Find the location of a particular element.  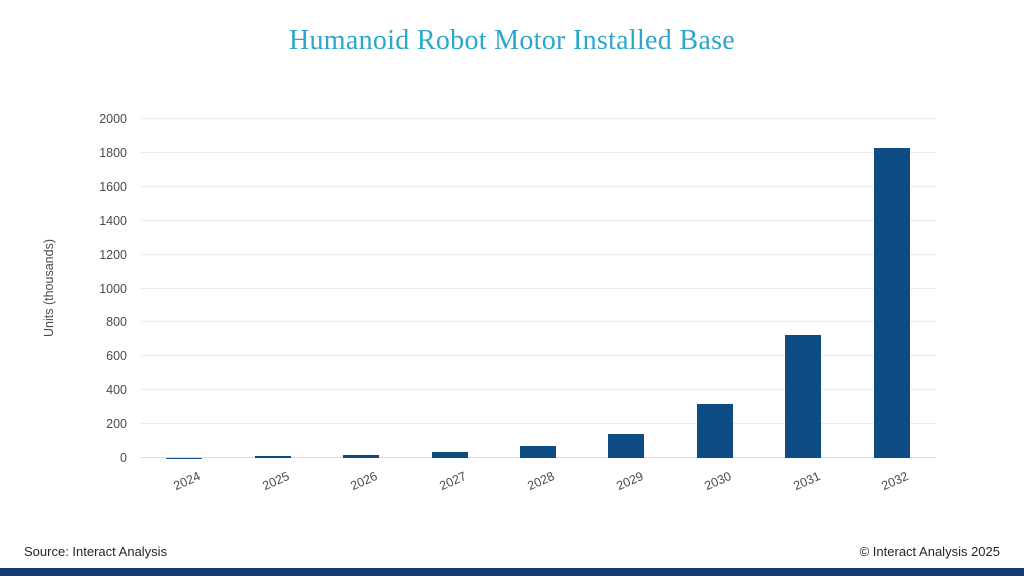

ytick-label-200: 200 is located at coordinates (116, 424).